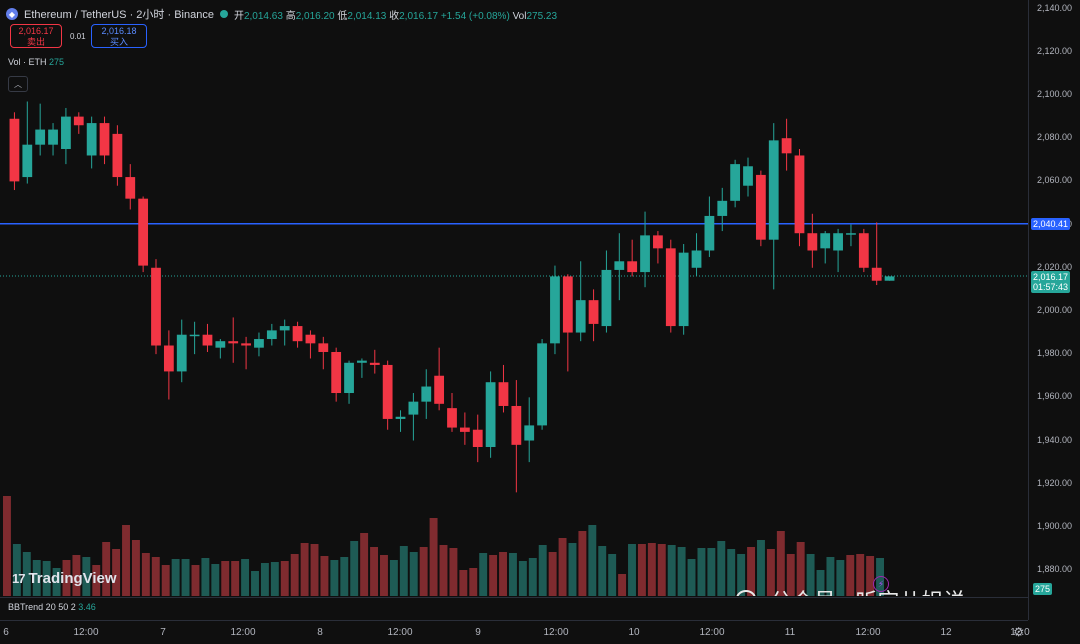  I want to click on volume-tag: 275, so click(1043, 589).